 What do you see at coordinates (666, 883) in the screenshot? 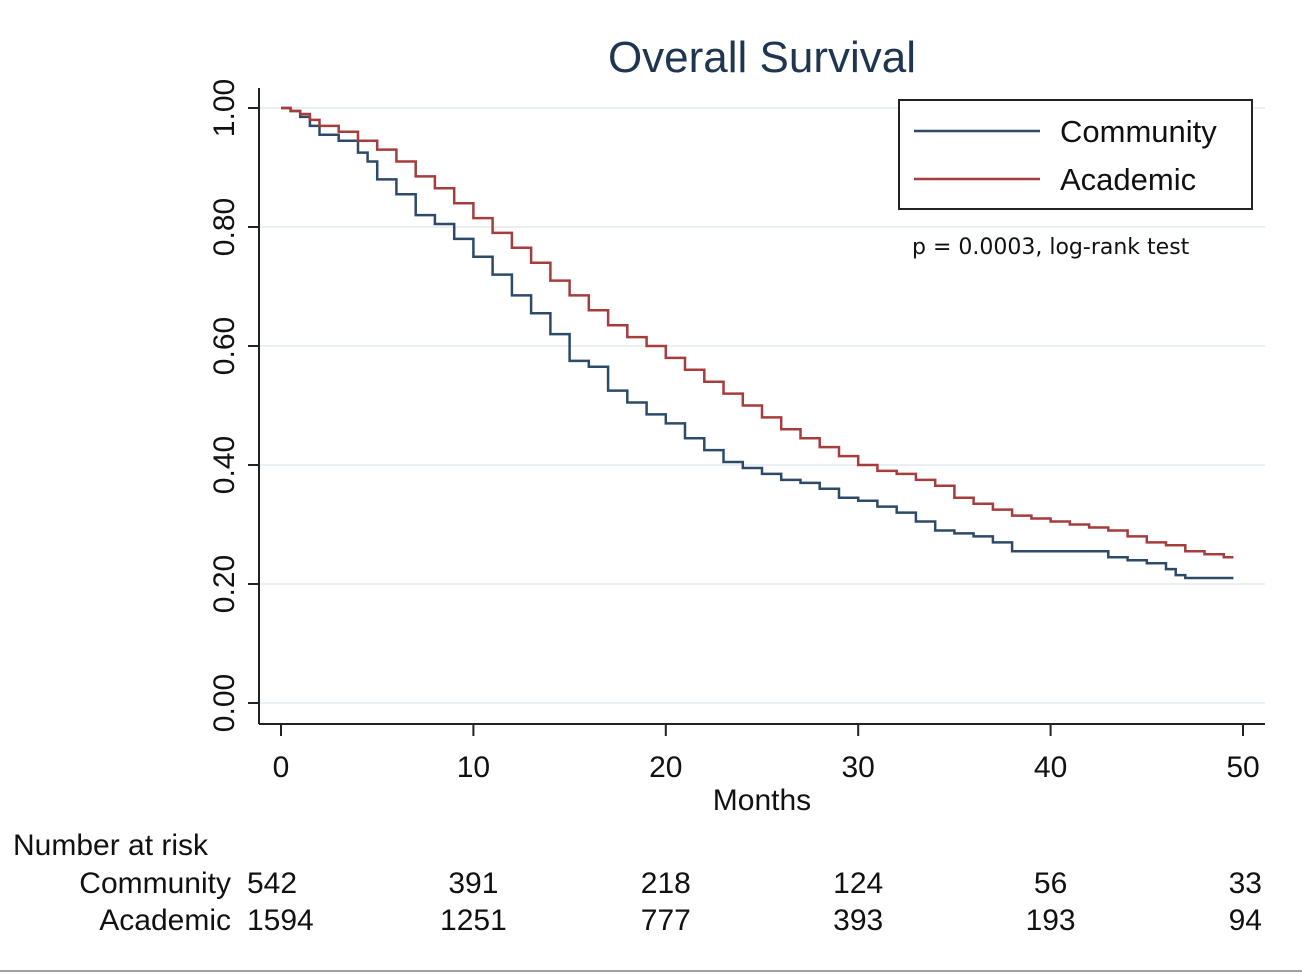
I see `risk-value-community-2: 218` at bounding box center [666, 883].